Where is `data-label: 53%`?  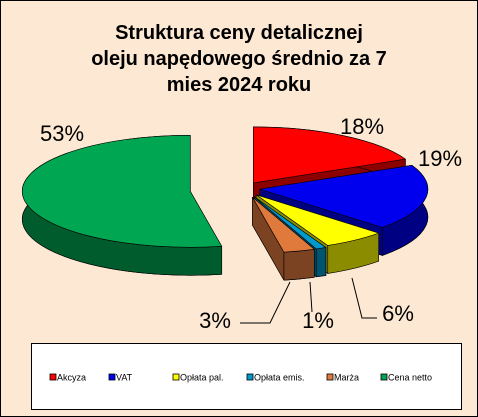
data-label: 53% is located at coordinates (62, 133).